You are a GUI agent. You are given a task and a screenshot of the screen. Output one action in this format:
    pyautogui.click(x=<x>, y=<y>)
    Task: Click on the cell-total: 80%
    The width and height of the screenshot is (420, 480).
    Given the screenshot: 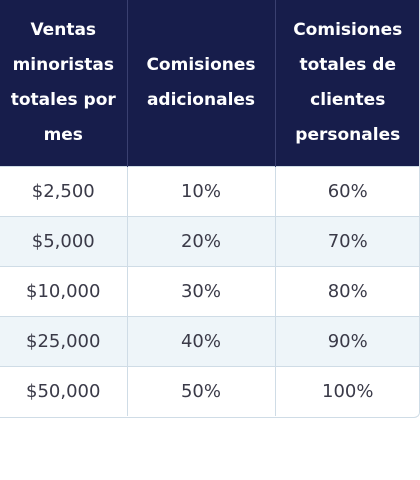 What is the action you would take?
    pyautogui.click(x=347, y=290)
    